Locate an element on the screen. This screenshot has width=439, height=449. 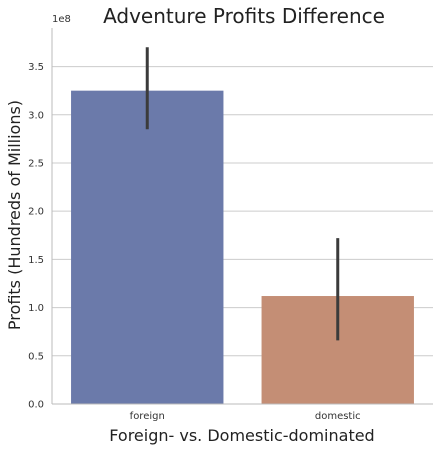
y-axis-label: Profits (Hundreds of Millions) is located at coordinates (14, 215).